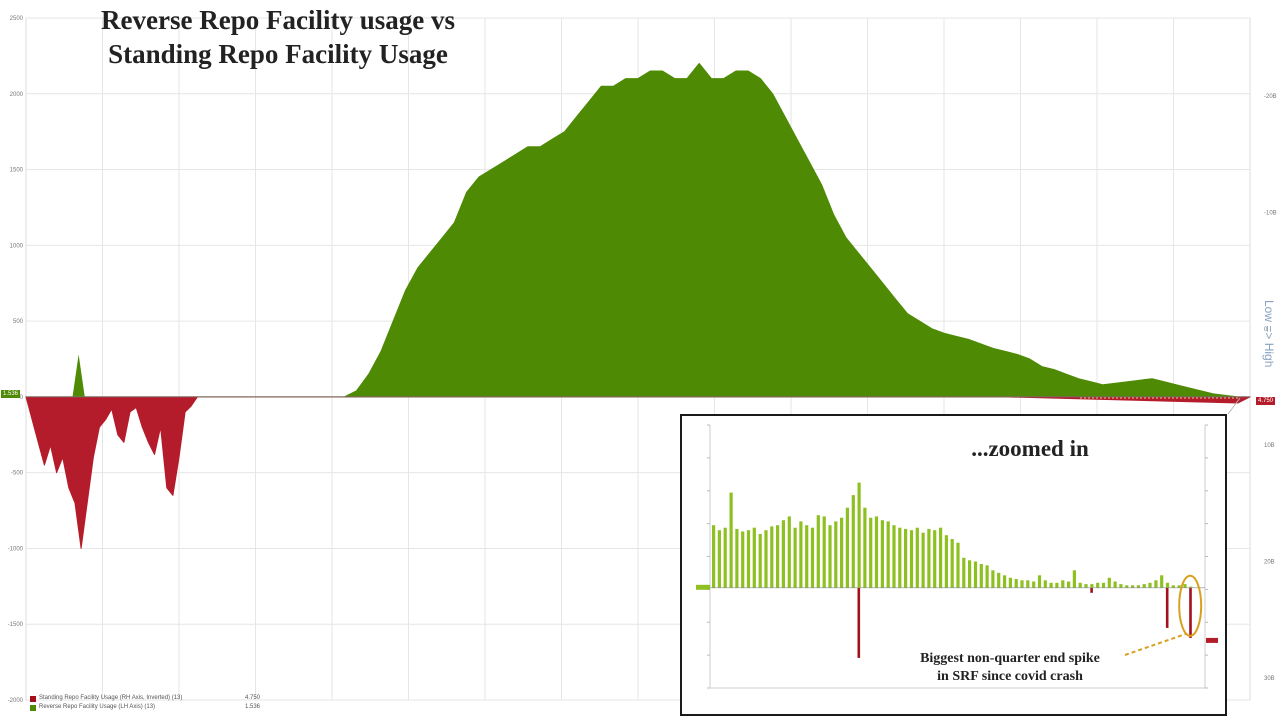 Image resolution: width=1278 pixels, height=720 pixels. Describe the element at coordinates (278, 20) in the screenshot. I see `chart-title-line1: Reverse Repo Facility usage vs` at that location.